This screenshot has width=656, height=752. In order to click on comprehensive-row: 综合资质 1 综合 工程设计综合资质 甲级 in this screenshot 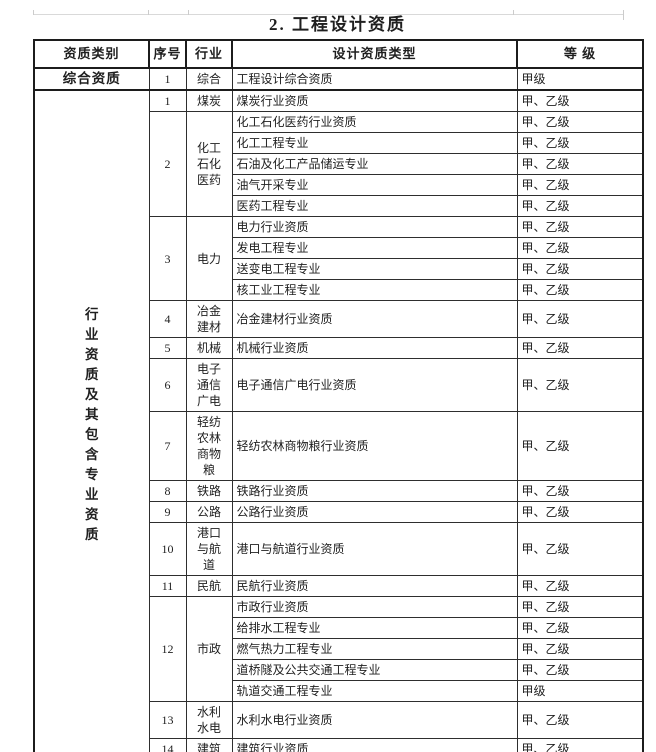, I will do `click(338, 79)`.